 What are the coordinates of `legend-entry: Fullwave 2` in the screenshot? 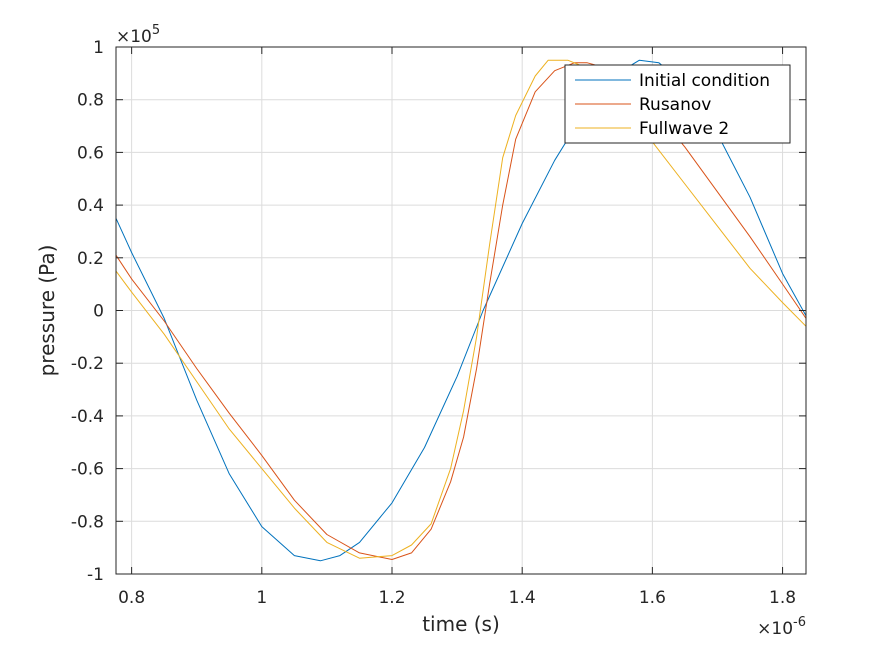 It's located at (684, 129).